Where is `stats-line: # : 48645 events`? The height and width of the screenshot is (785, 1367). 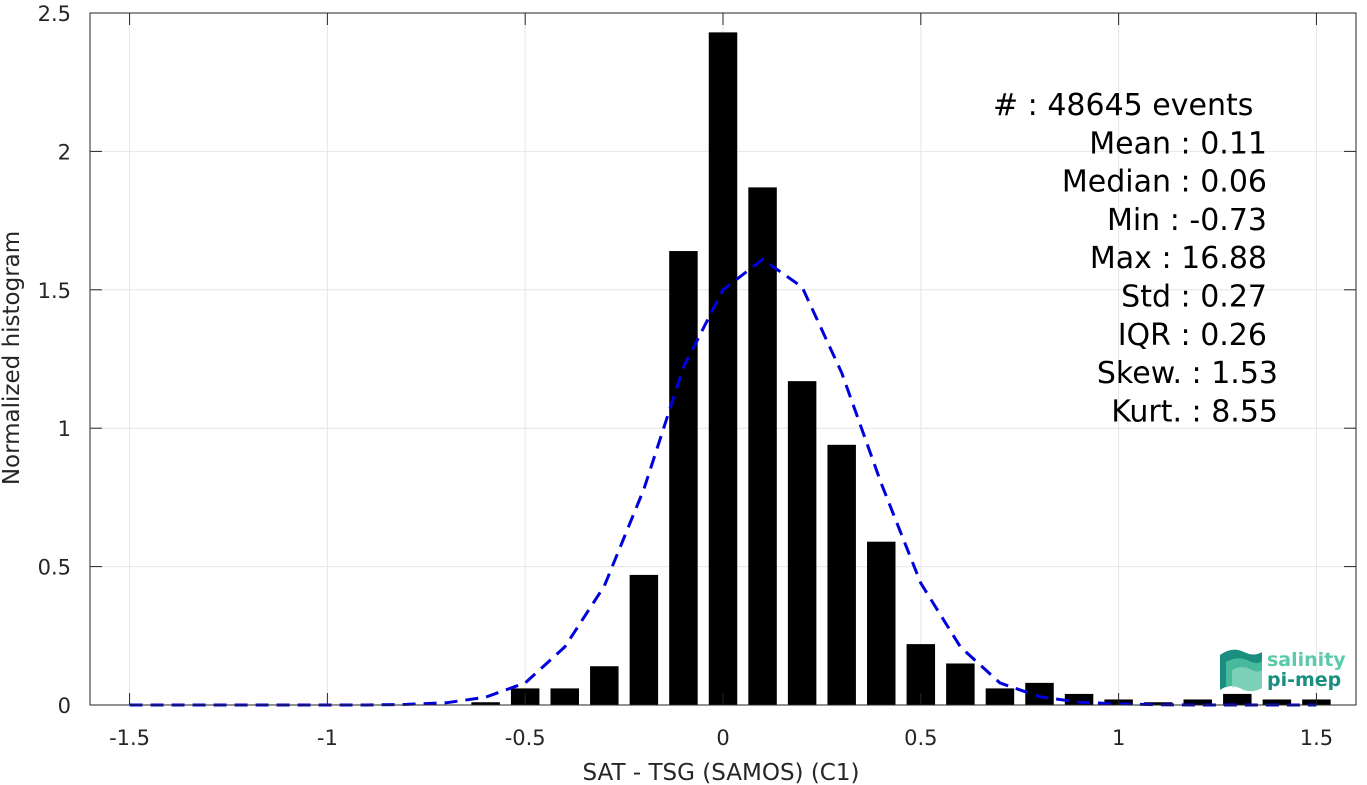 stats-line: # : 48645 events is located at coordinates (1123, 105).